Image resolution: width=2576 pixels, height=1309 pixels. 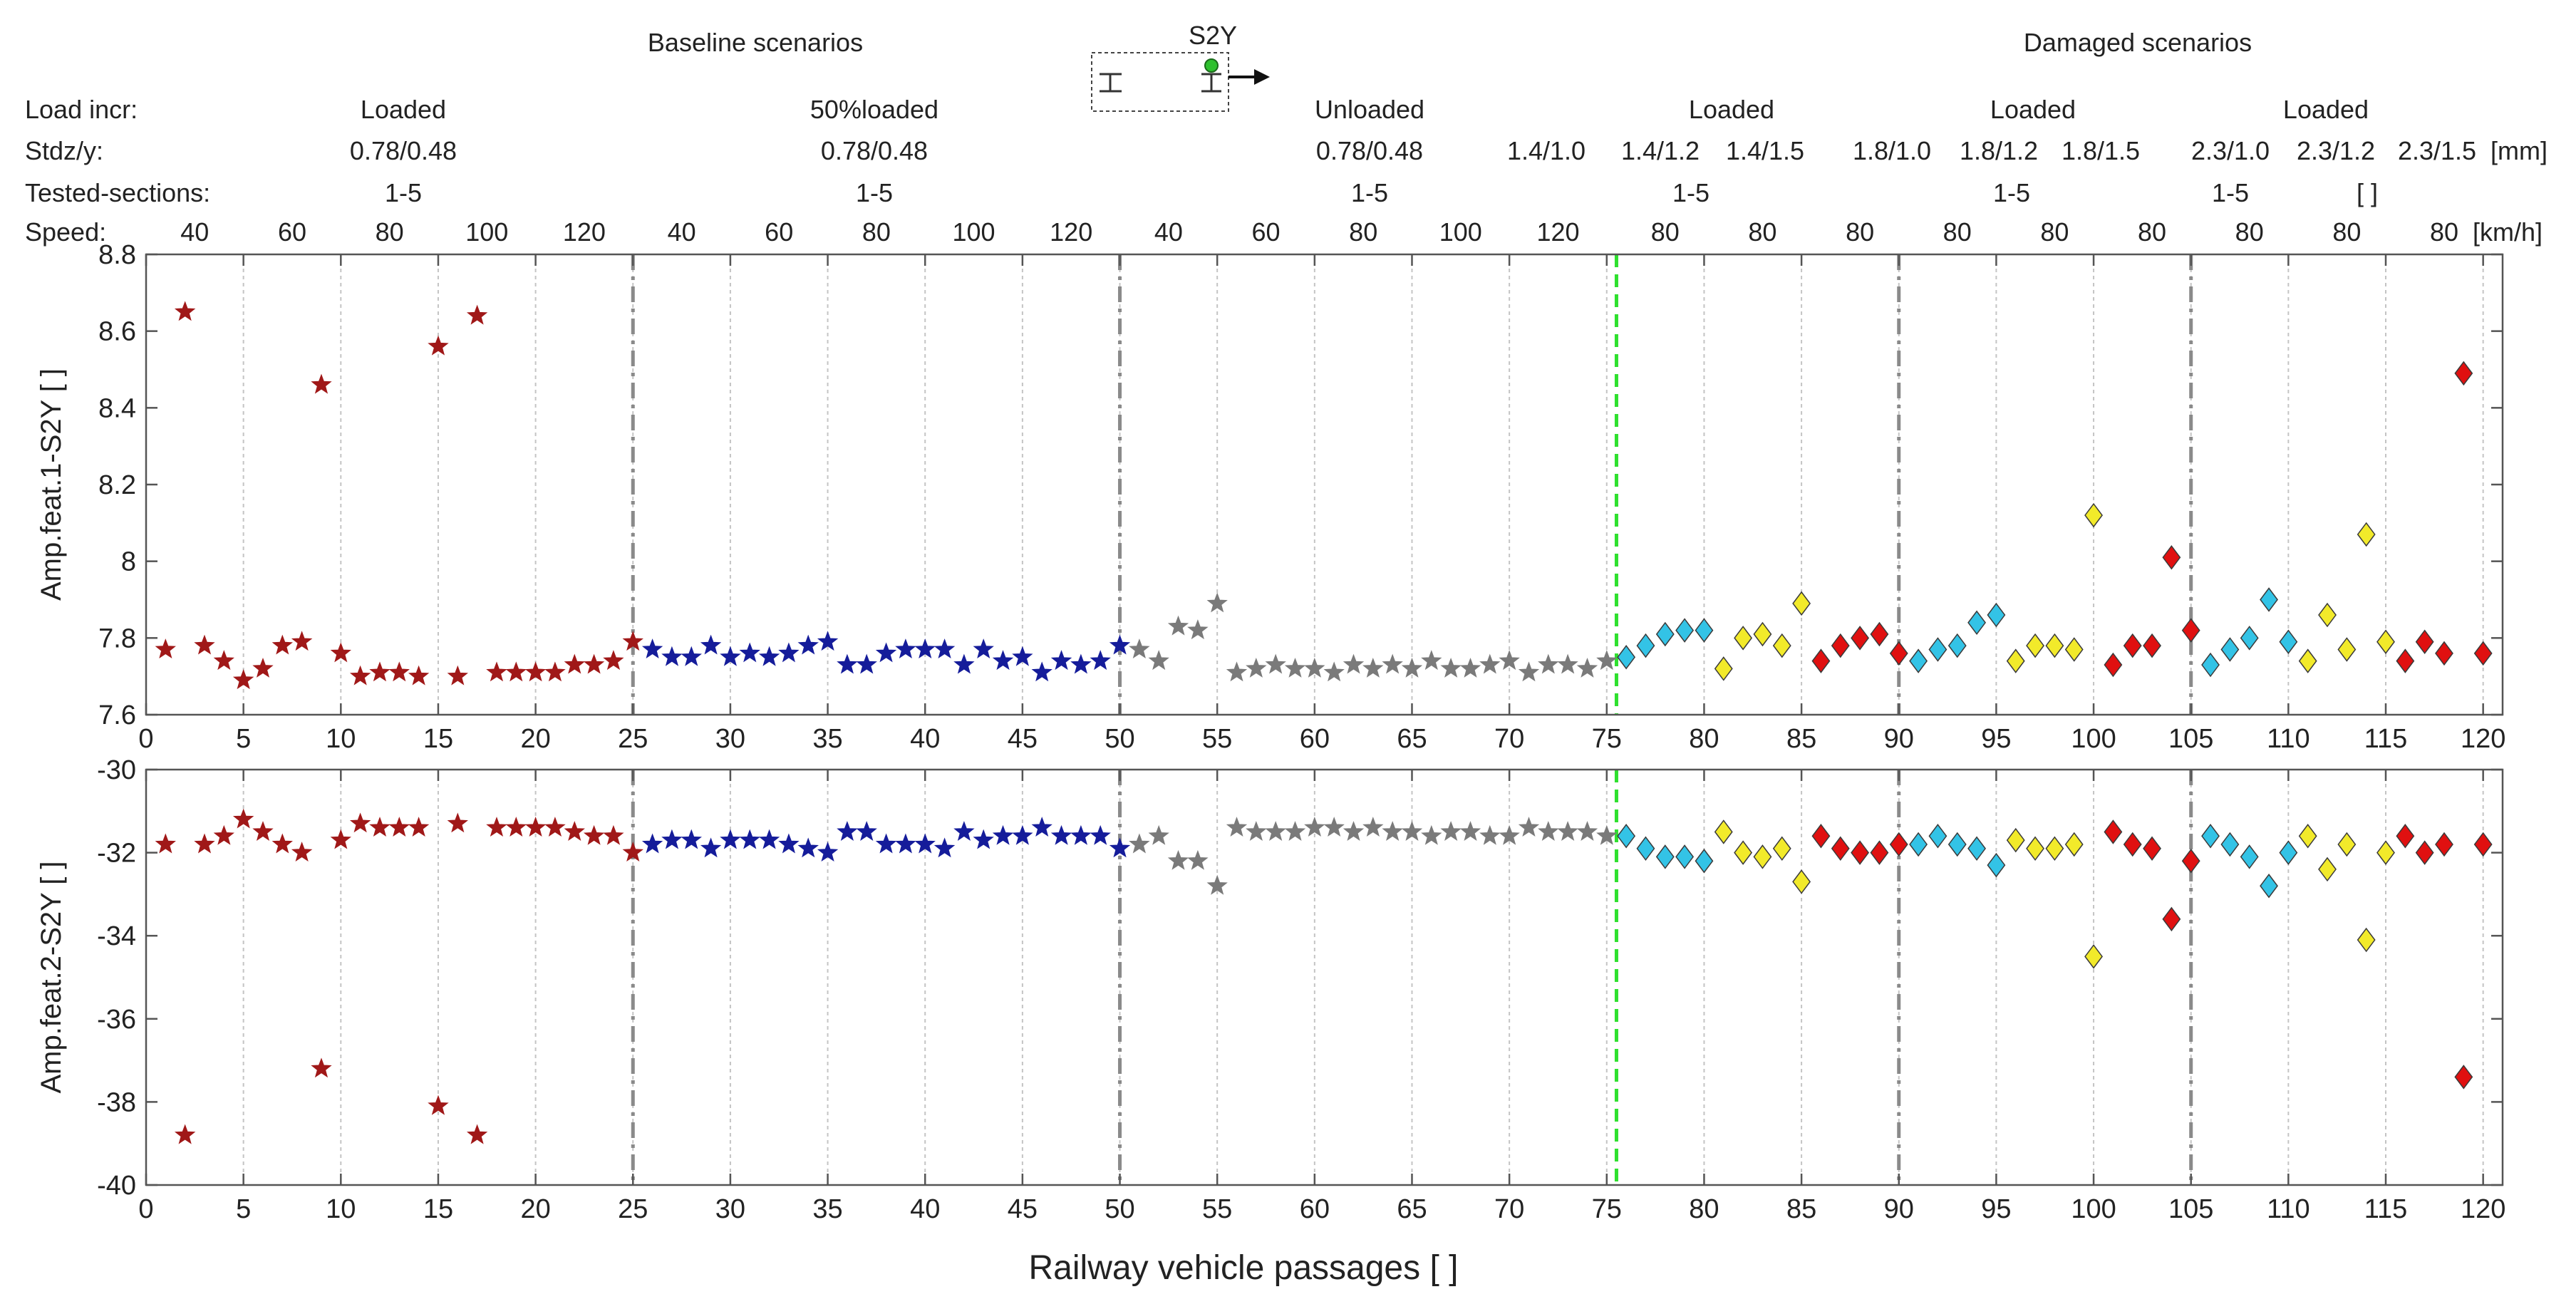 I want to click on y-axis-label-amp-feat-2: Amp.feat.2-S2Y [ ], so click(x=52, y=977).